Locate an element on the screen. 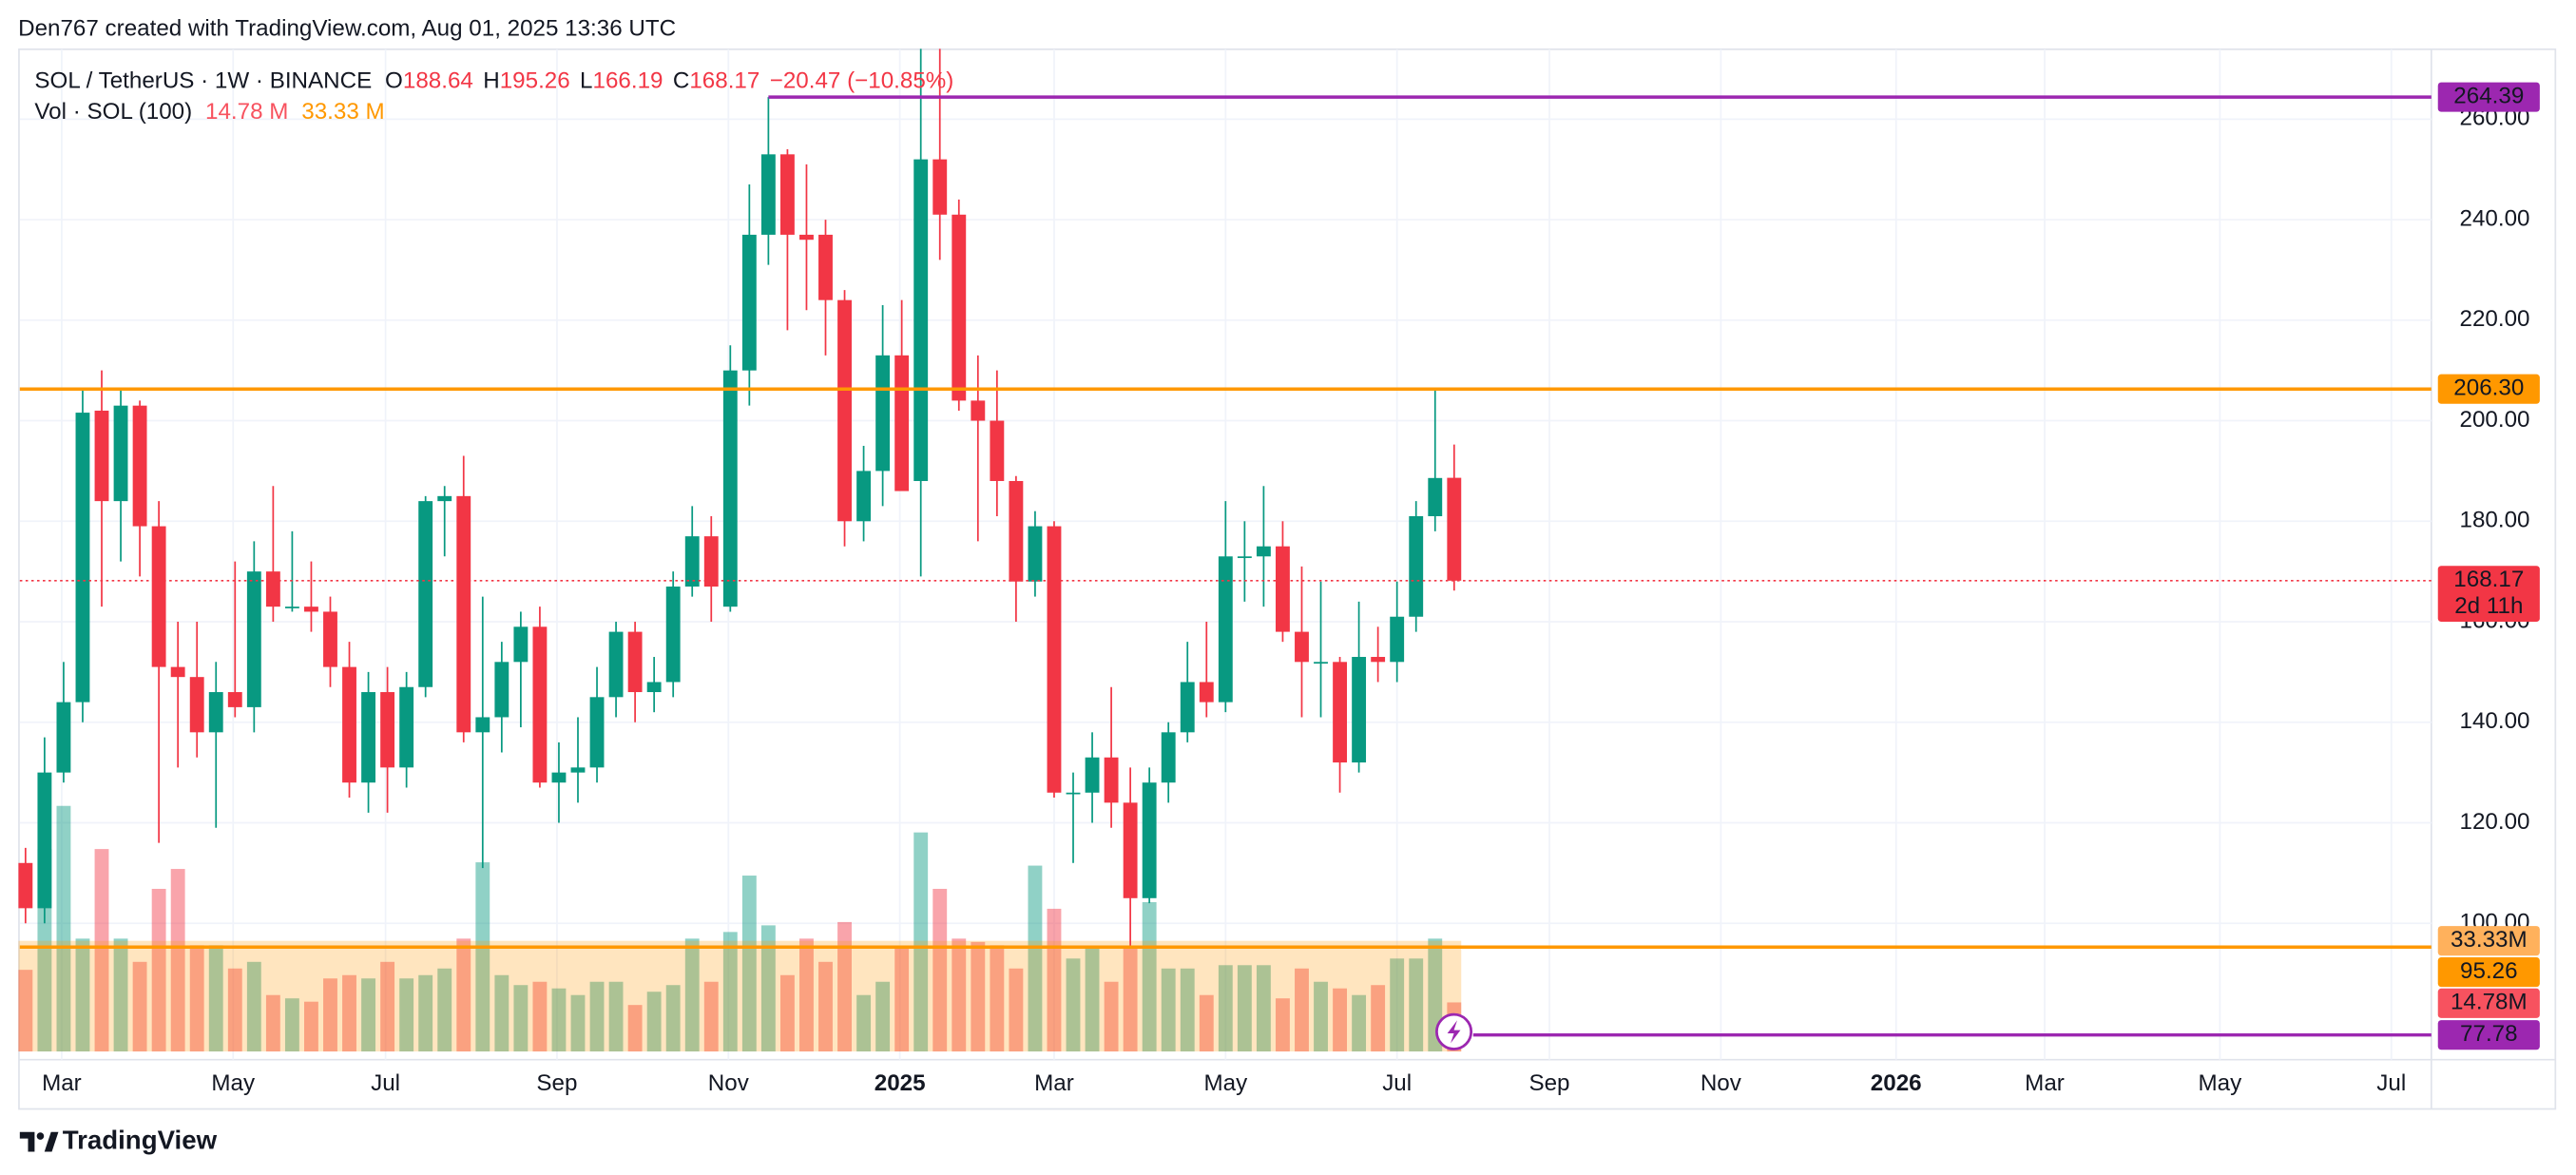 The height and width of the screenshot is (1175, 2576). y-tick-label: 120.00 is located at coordinates (2495, 822).